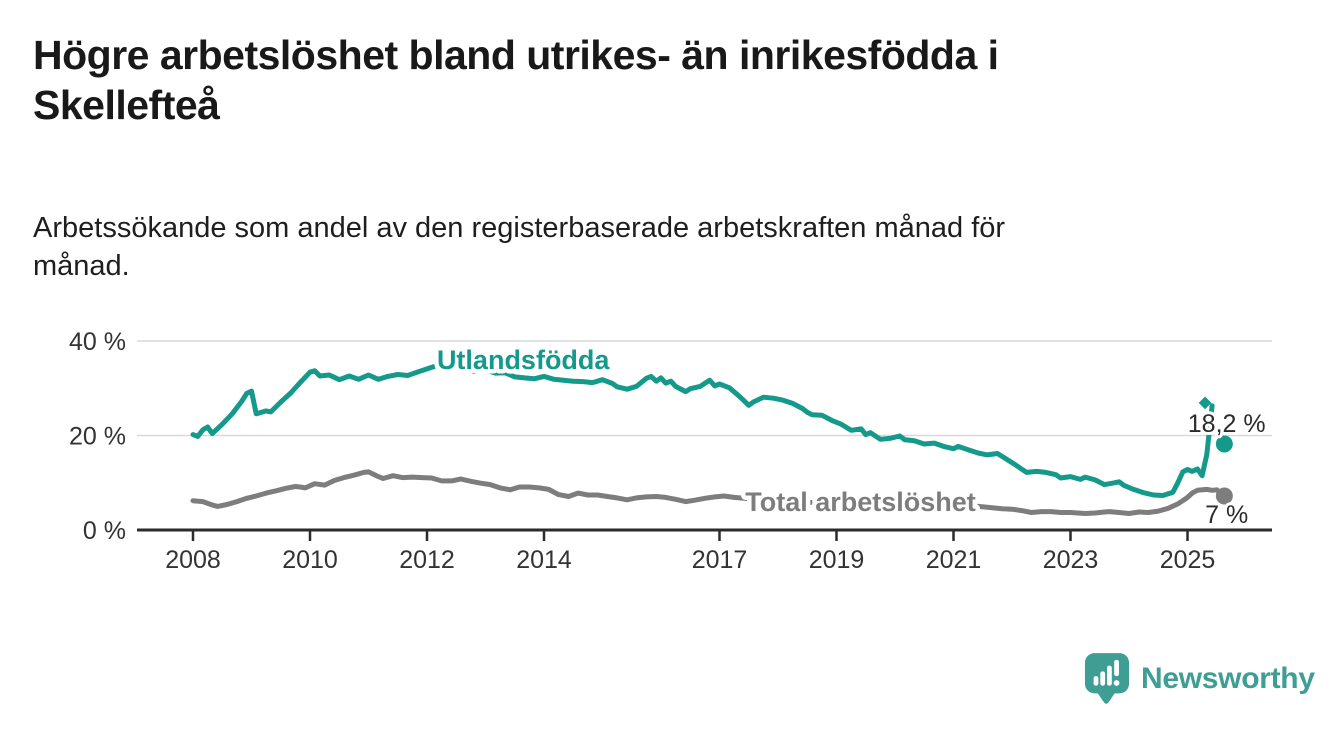  I want to click on newsworthy-logo-text: Newsworthy, so click(1228, 678).